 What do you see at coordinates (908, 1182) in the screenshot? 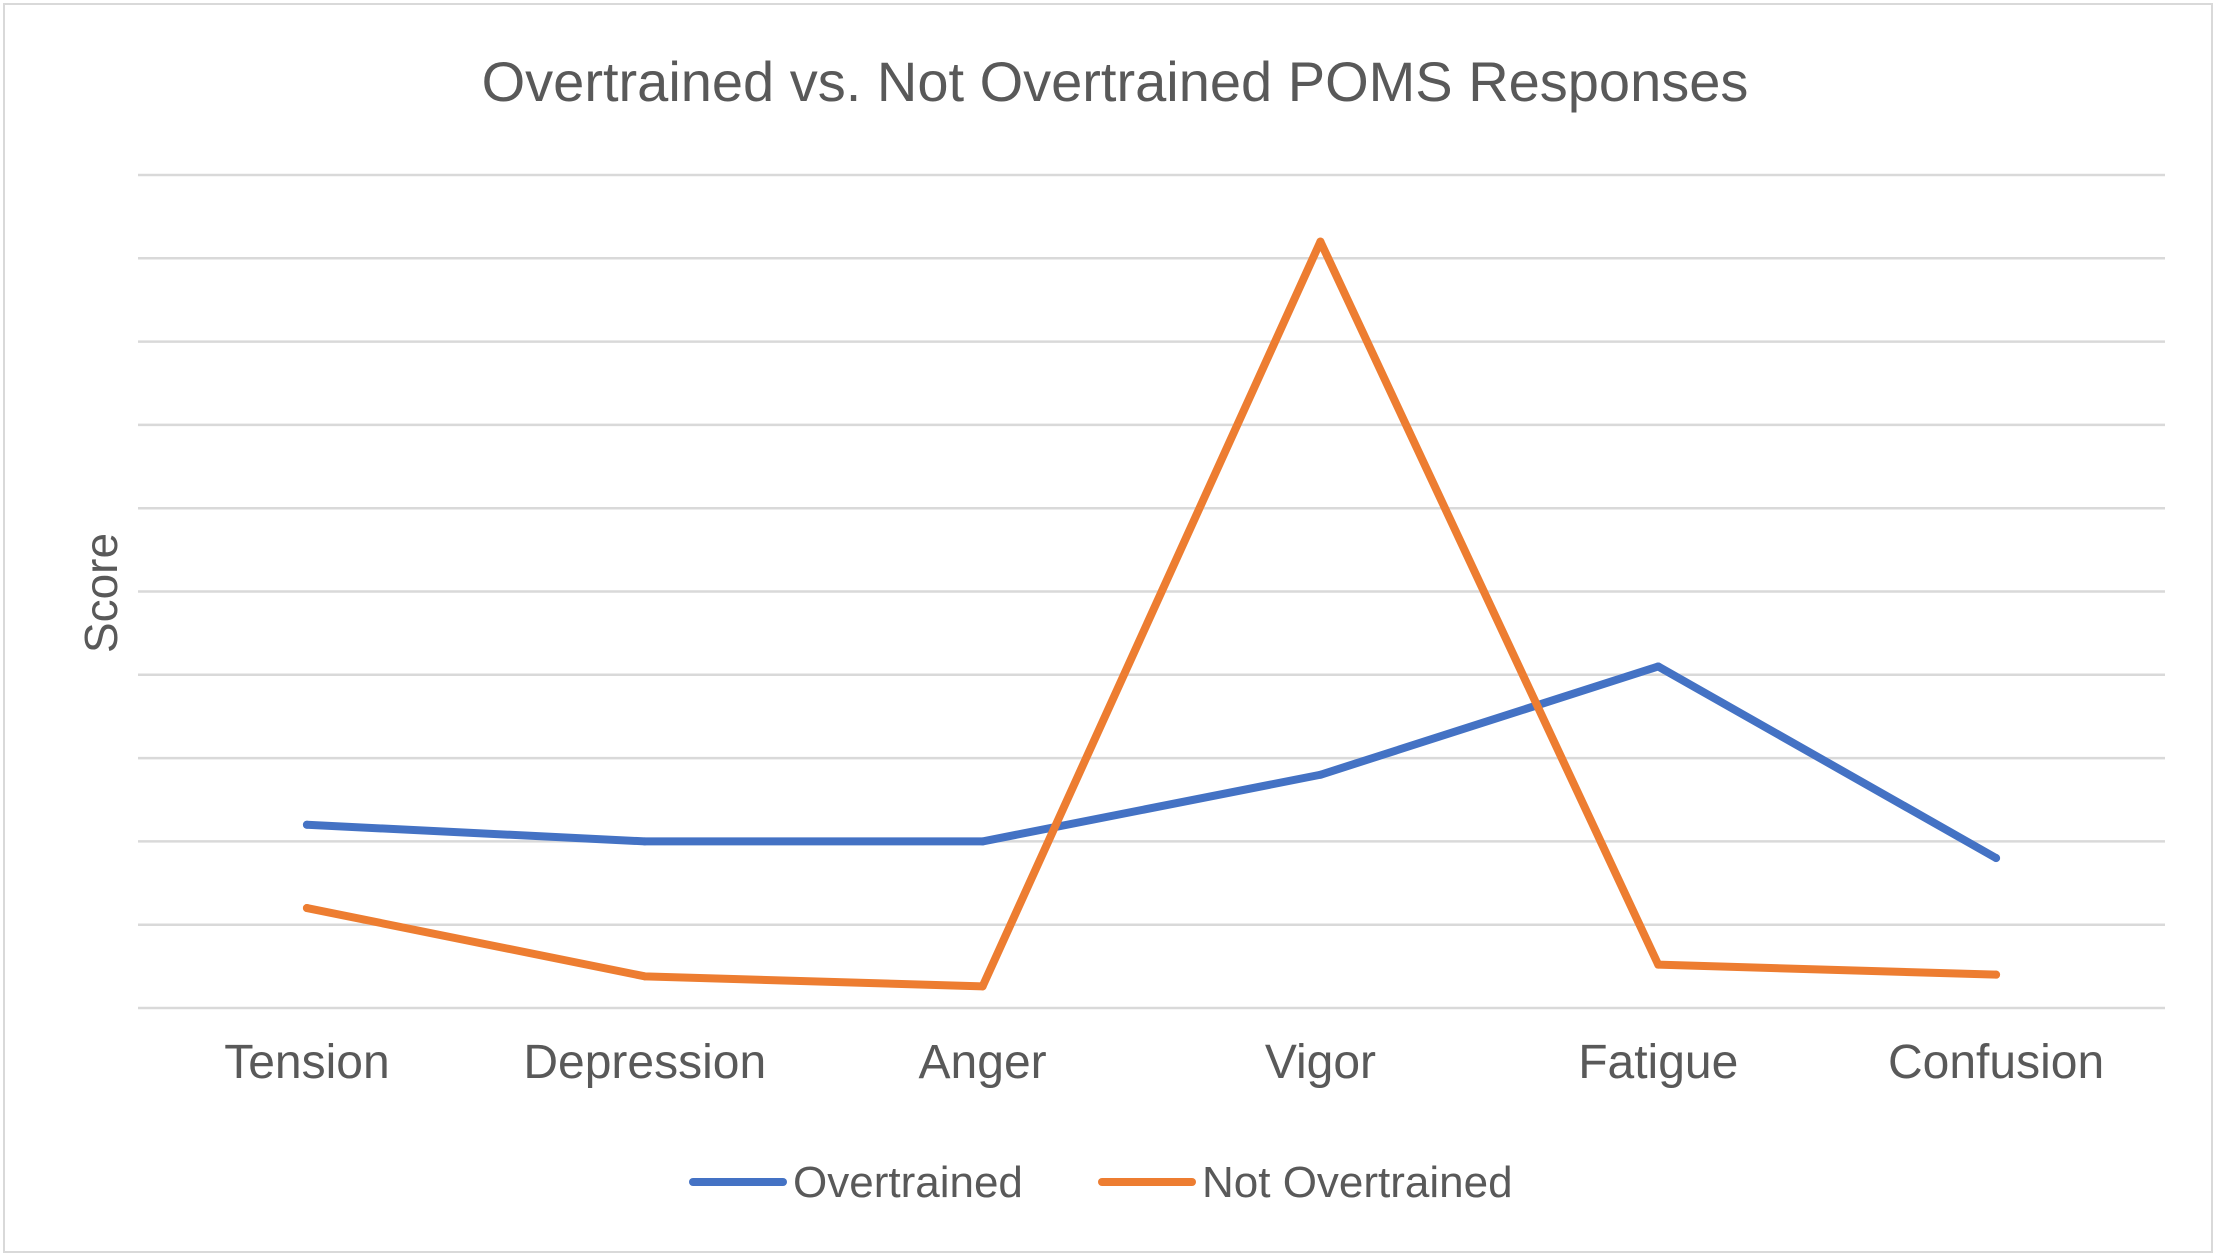
I see `legend-label-overtrained: Overtrained` at bounding box center [908, 1182].